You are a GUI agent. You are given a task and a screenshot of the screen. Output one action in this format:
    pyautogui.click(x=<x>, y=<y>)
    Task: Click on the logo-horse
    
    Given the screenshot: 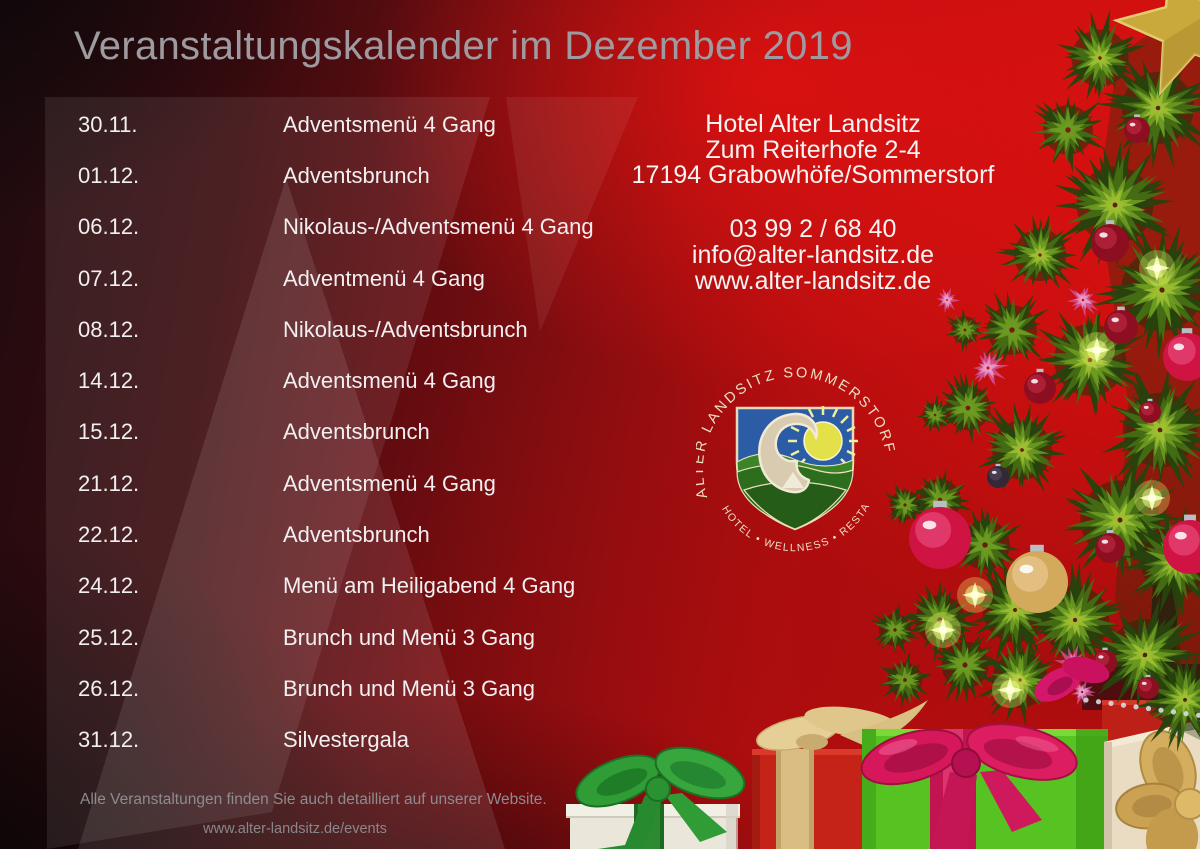 What is the action you would take?
    pyautogui.click(x=788, y=453)
    